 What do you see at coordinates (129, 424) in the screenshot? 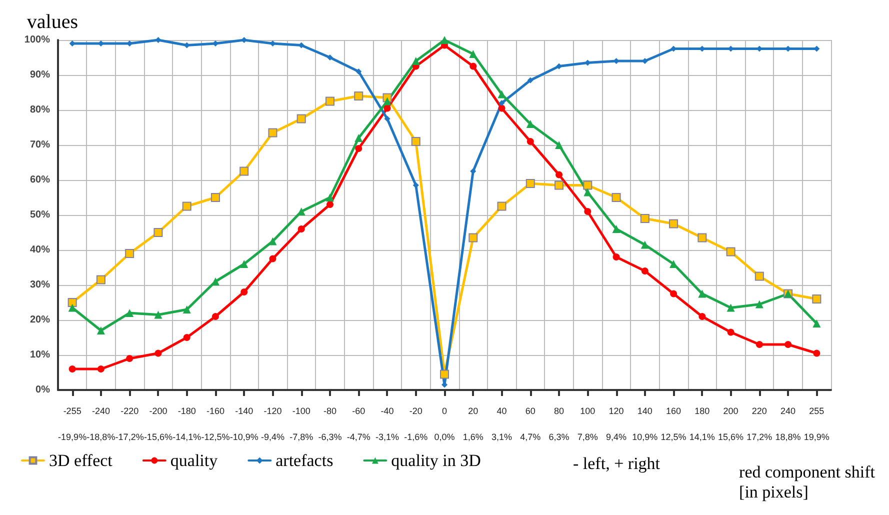
I see `category-label: -220 -17,2%` at bounding box center [129, 424].